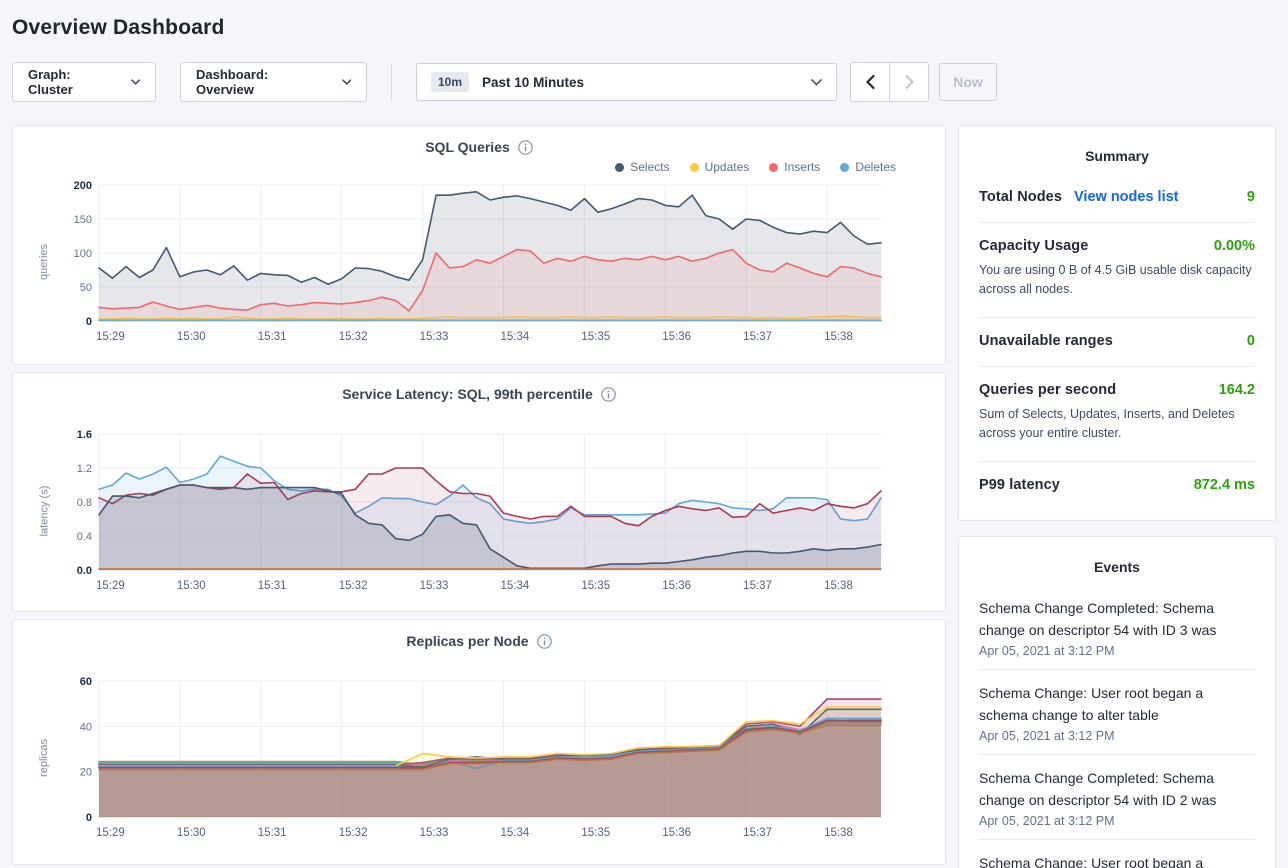 The width and height of the screenshot is (1288, 868). I want to click on chart-title: Service Latency: SQL, 99th percentile, so click(467, 394).